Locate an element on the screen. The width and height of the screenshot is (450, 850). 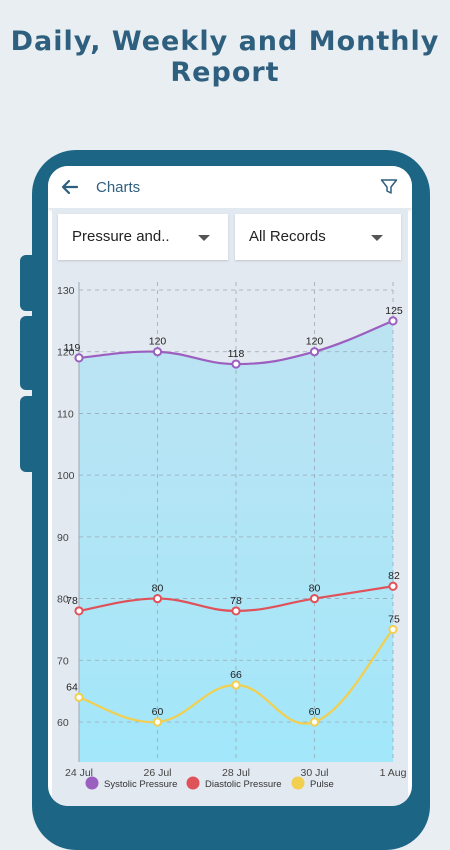
y-tick-label: 130 is located at coordinates (66, 291).